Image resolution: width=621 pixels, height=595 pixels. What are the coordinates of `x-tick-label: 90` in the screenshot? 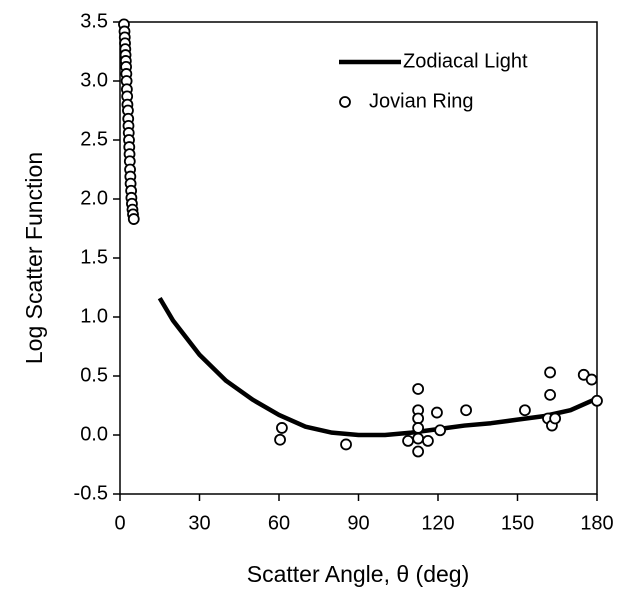 It's located at (358, 523).